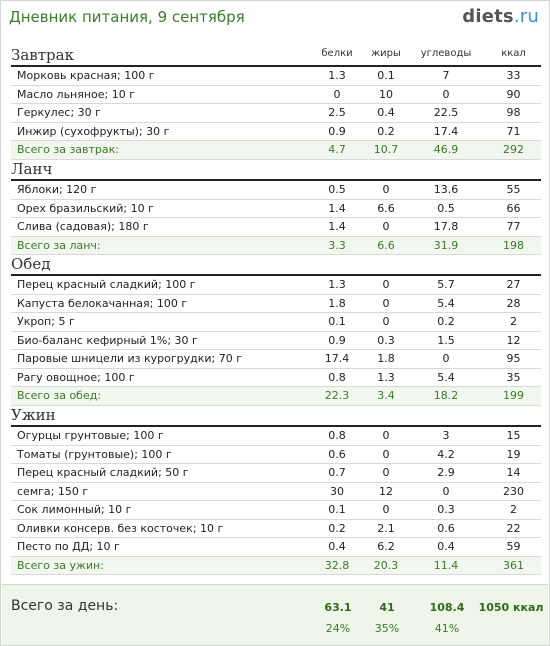  What do you see at coordinates (446, 565) in the screenshot?
I see `meal-total-carbs: 11.4` at bounding box center [446, 565].